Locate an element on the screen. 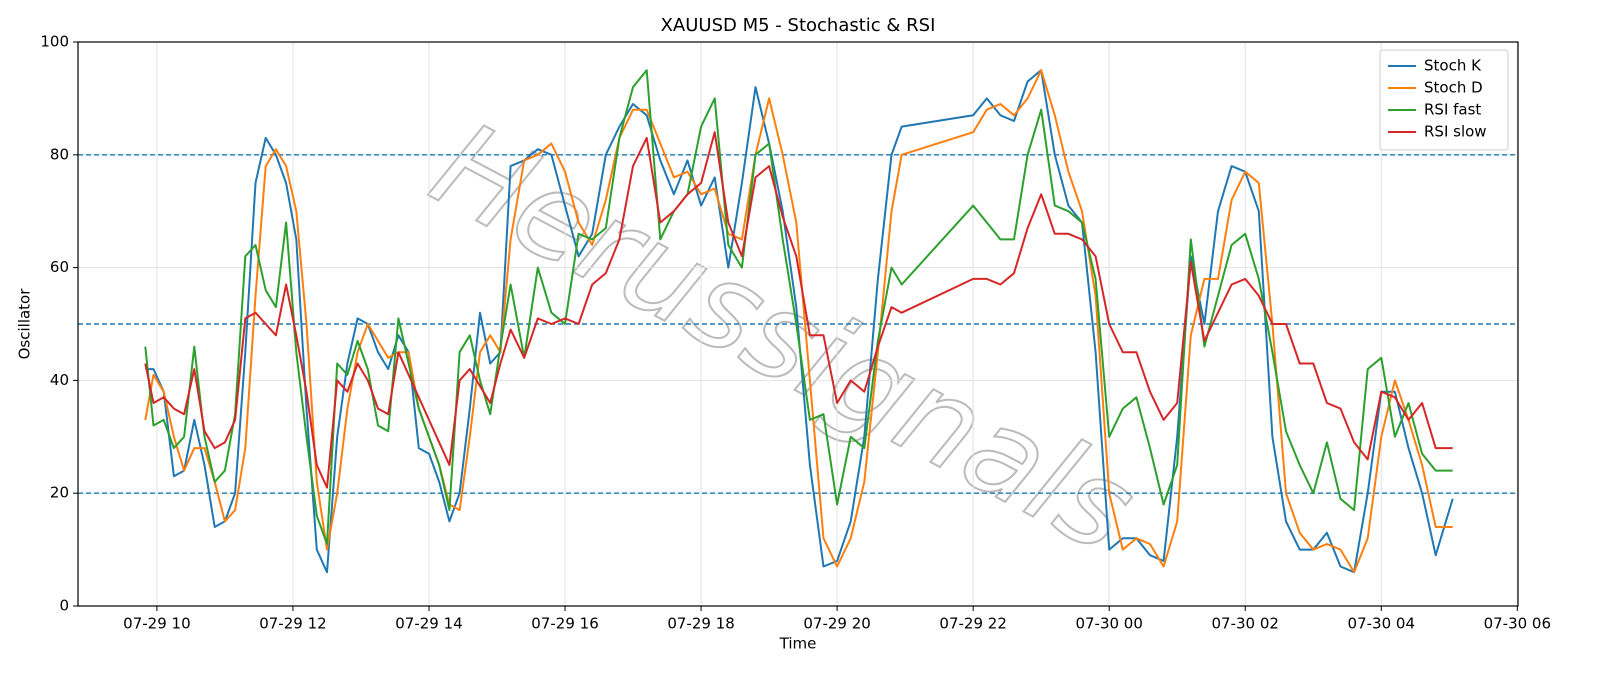 This screenshot has height=686, width=1600. y-tick-label: 0 is located at coordinates (64, 606).